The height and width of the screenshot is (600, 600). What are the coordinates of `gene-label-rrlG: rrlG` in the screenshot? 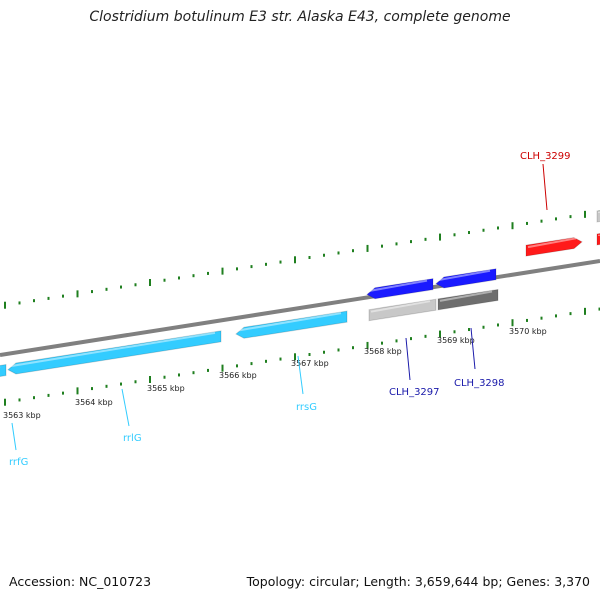 It's located at (132, 438).